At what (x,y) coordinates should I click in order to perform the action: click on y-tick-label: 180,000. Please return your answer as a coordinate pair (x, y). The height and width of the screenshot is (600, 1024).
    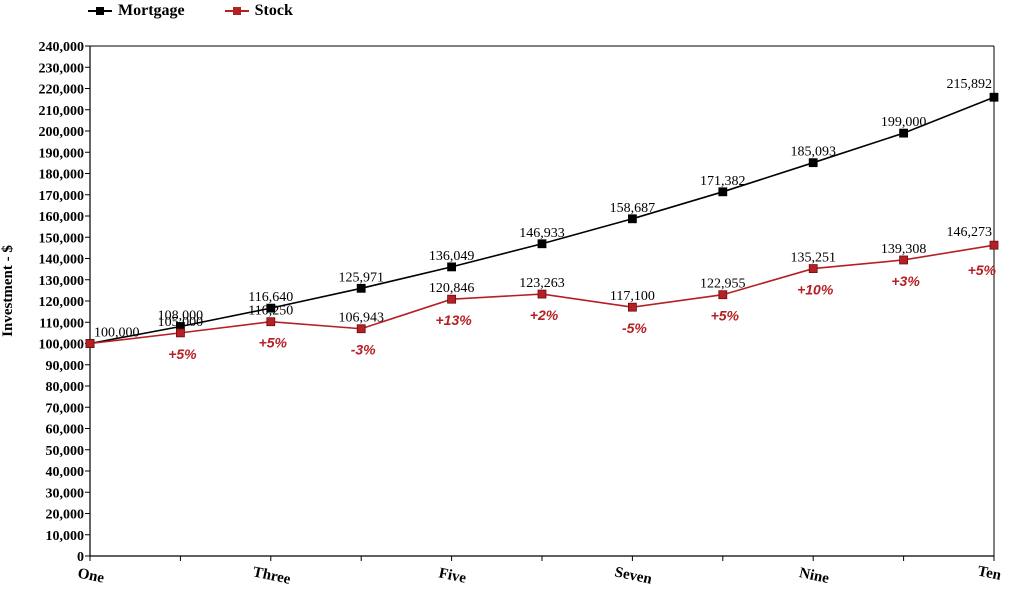
    Looking at the image, I should click on (62, 175).